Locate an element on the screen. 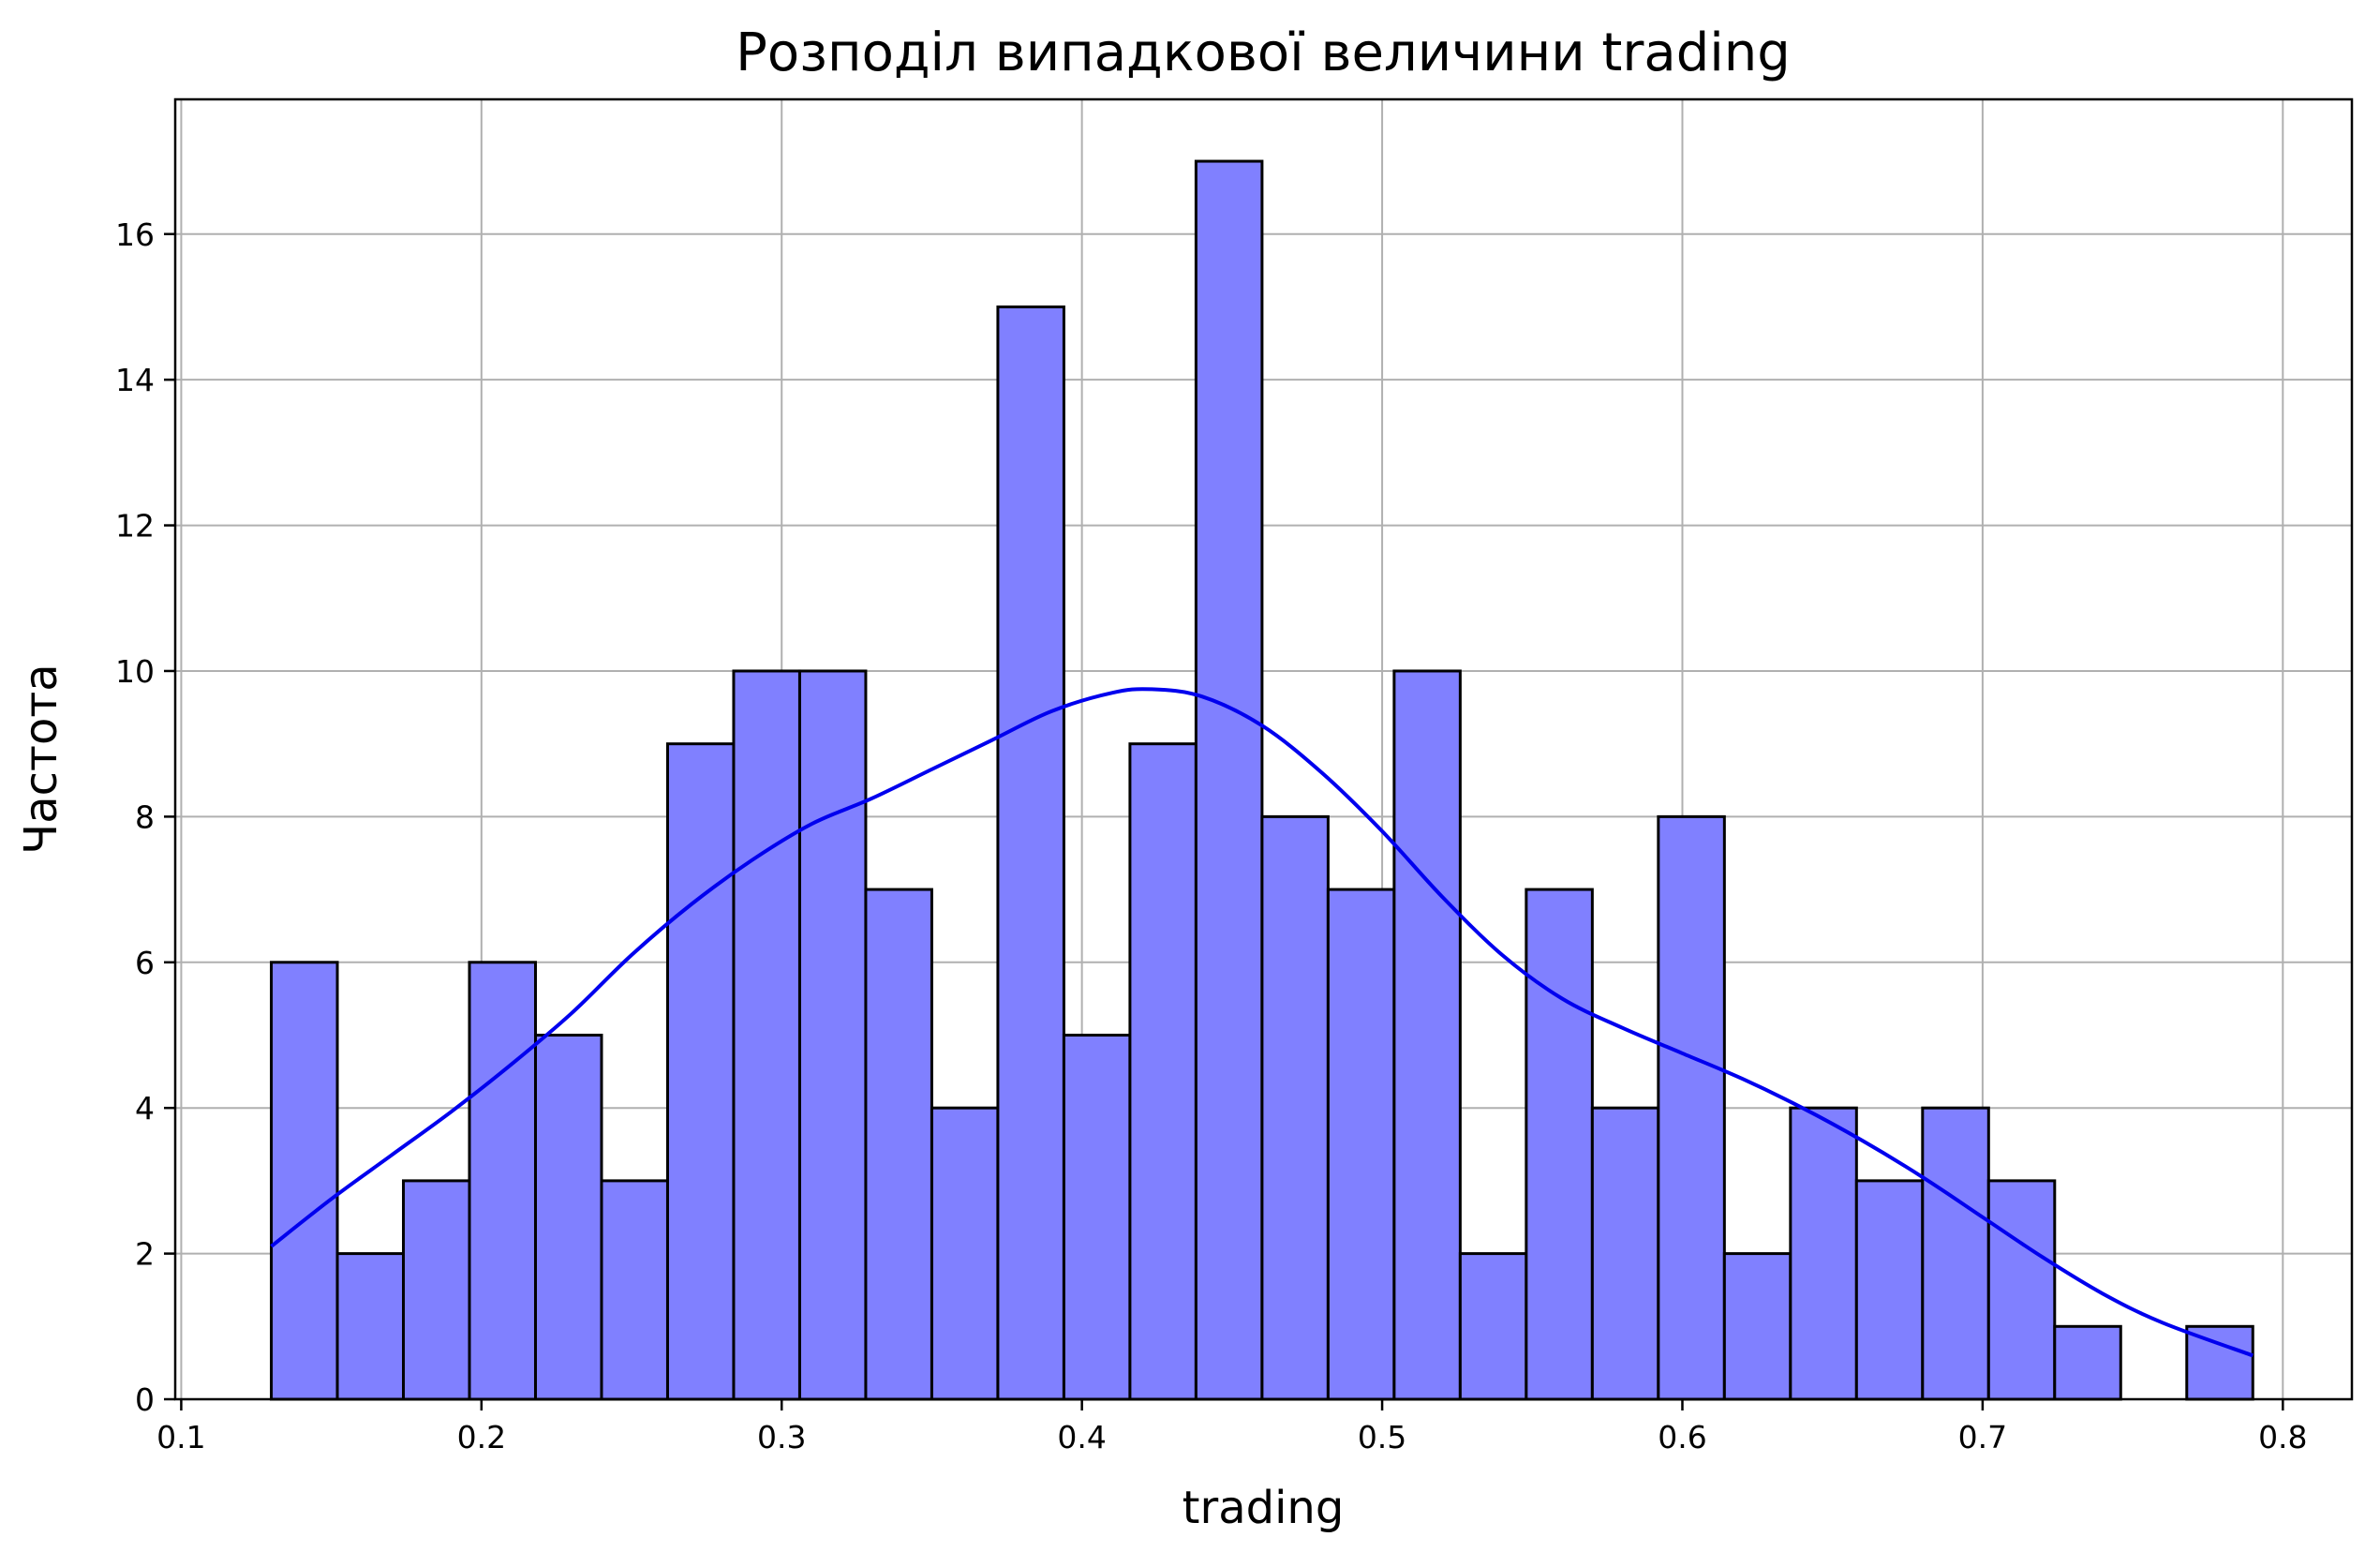 This screenshot has width=2380, height=1567. chart-title: Розподіл випадкової величини trading is located at coordinates (1263, 52).